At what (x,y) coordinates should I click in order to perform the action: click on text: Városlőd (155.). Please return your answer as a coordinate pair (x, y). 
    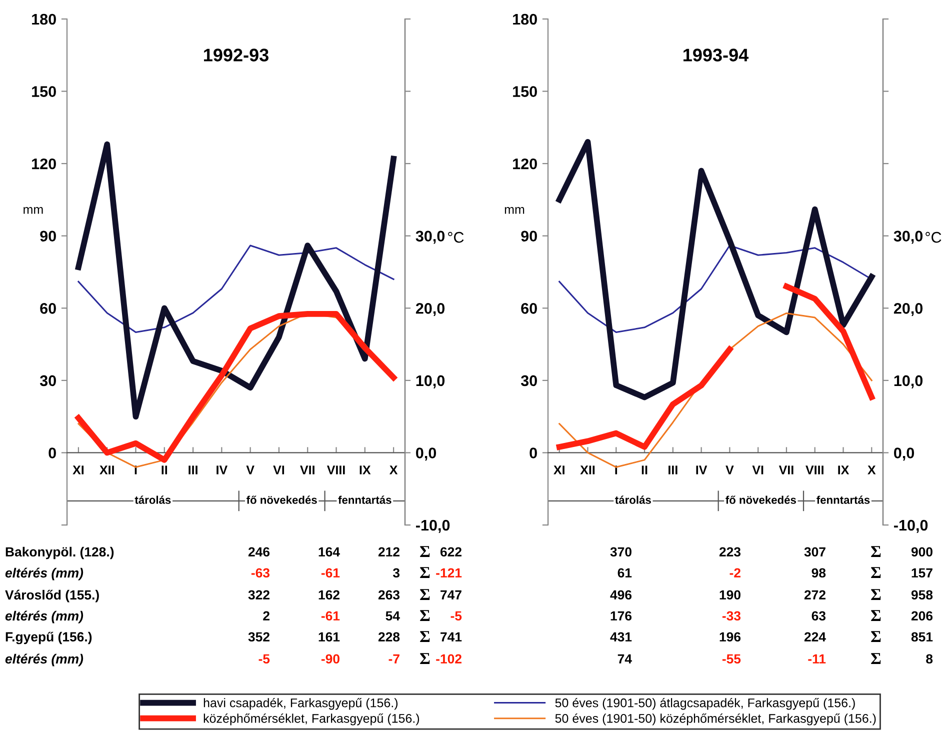
    Looking at the image, I should click on (52, 596).